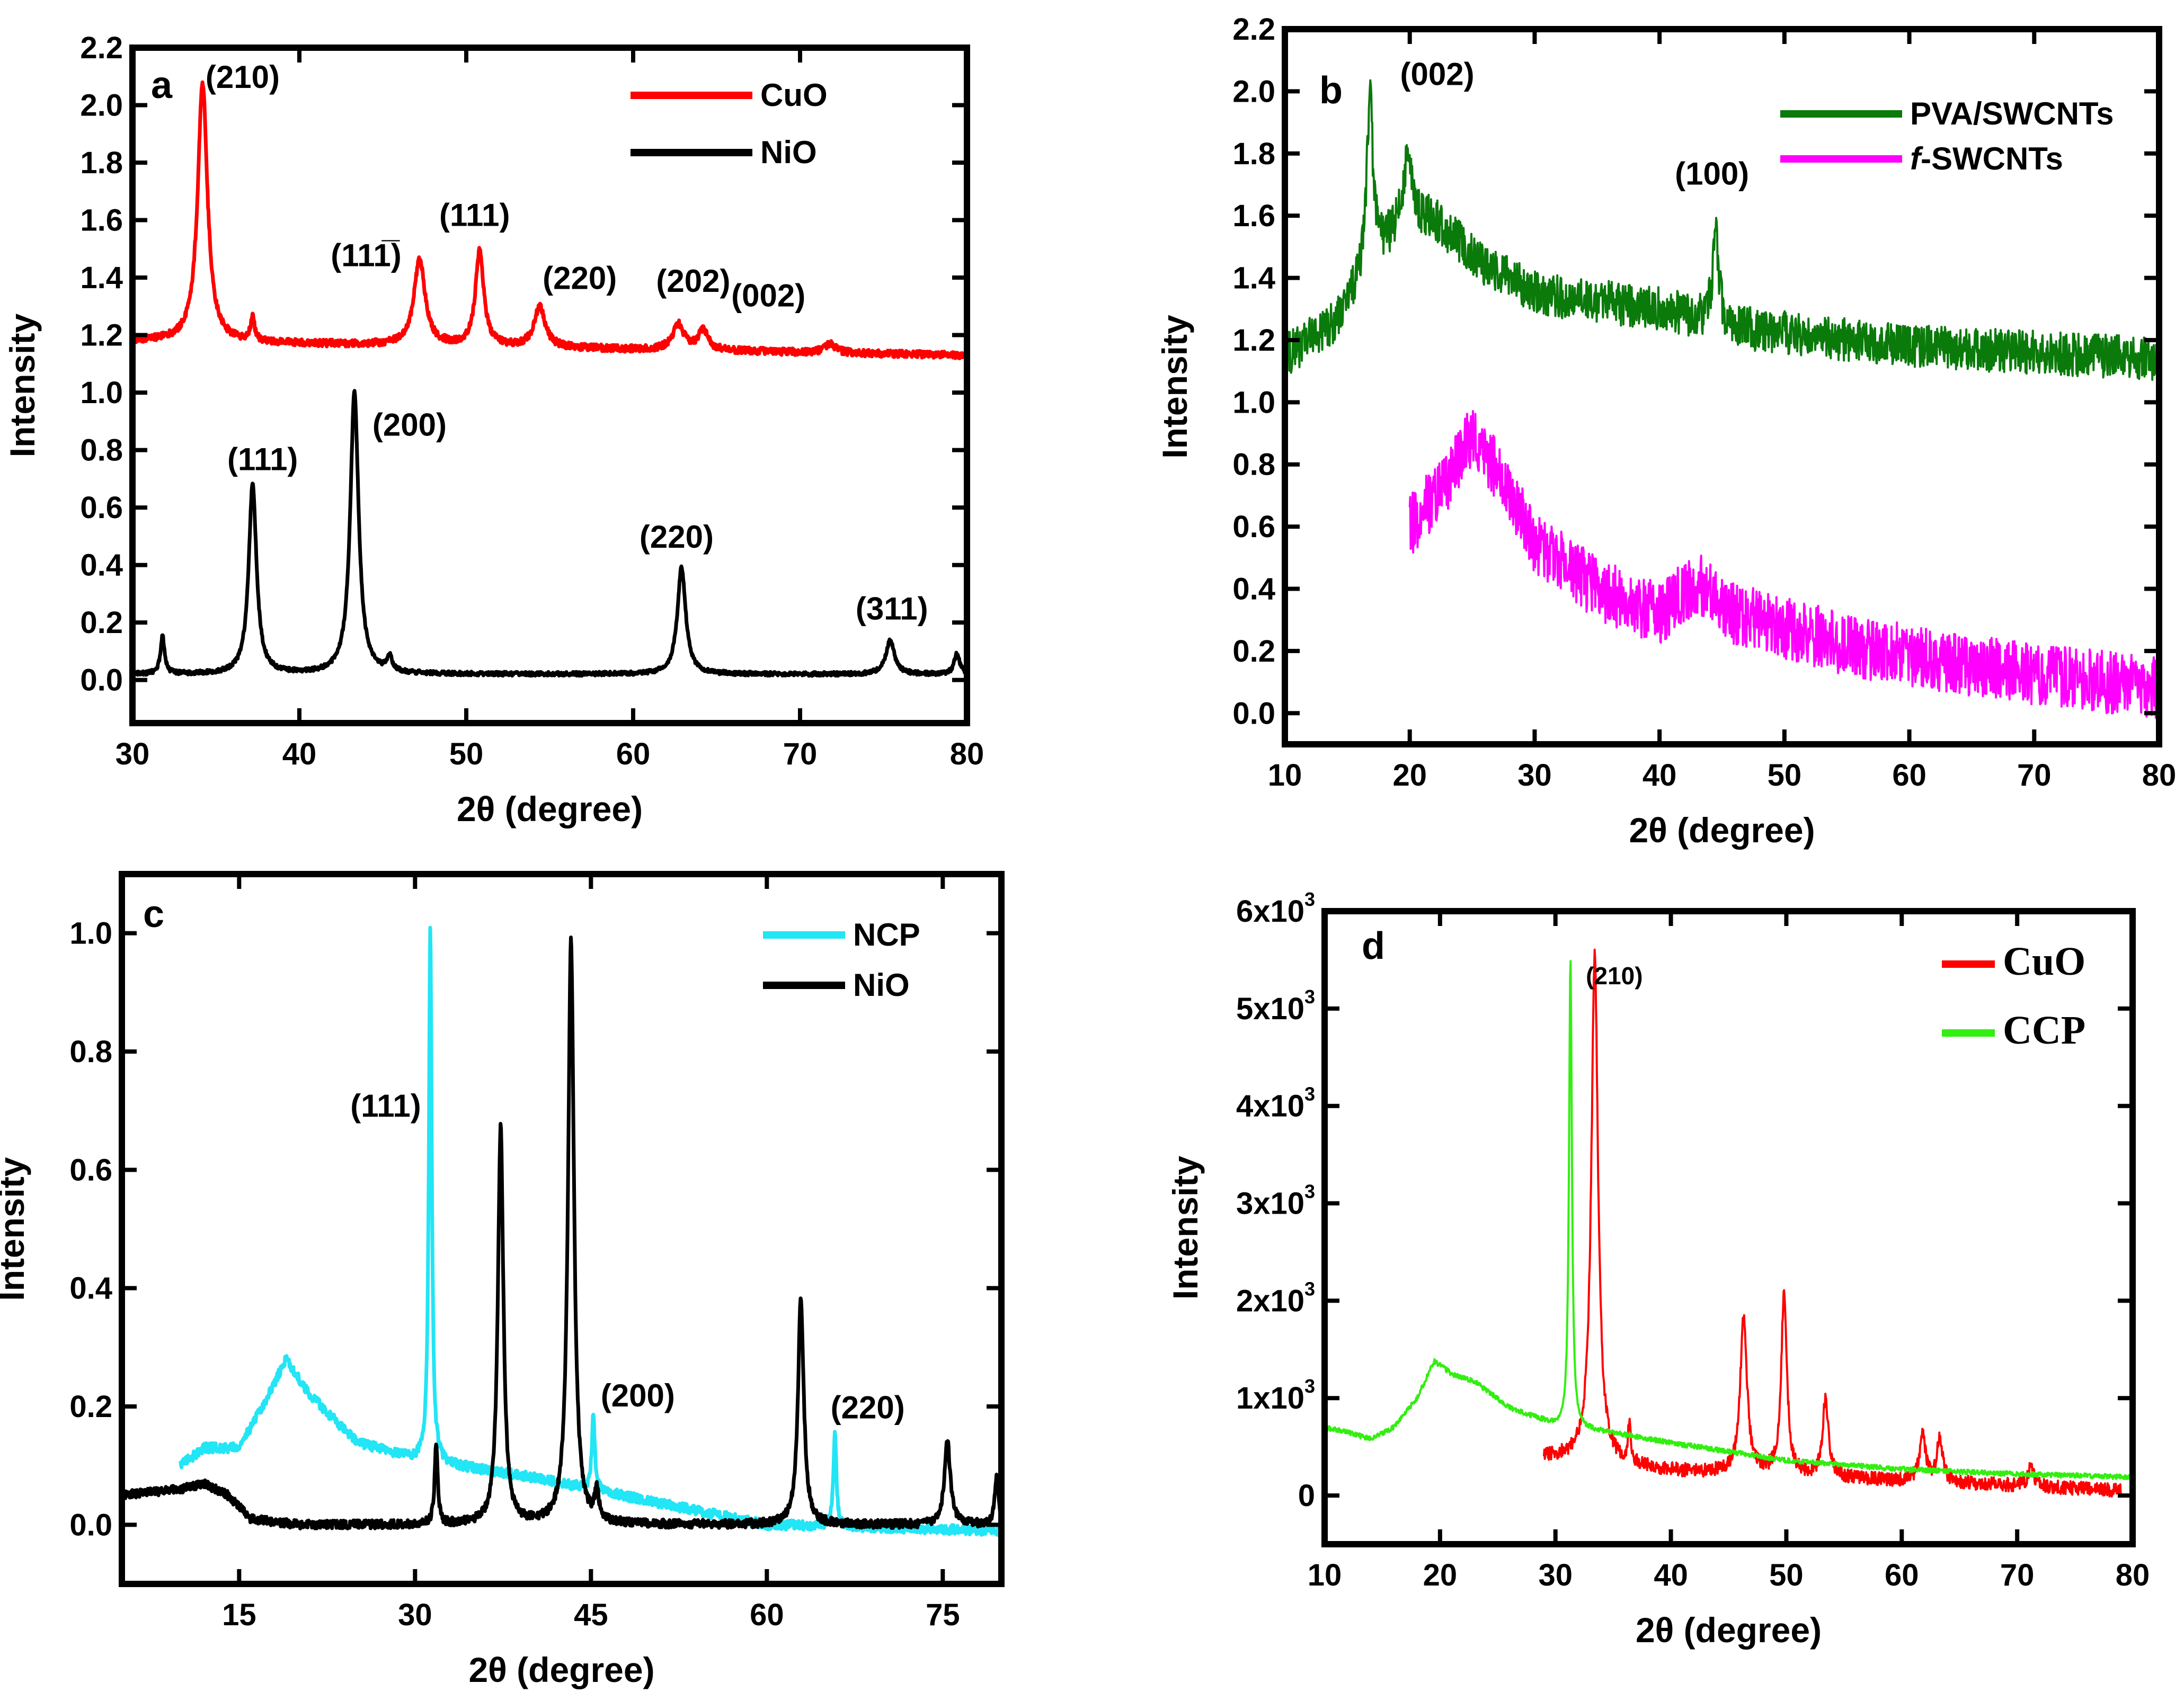  What do you see at coordinates (590, 1231) in the screenshot?
I see `series-line-ncp` at bounding box center [590, 1231].